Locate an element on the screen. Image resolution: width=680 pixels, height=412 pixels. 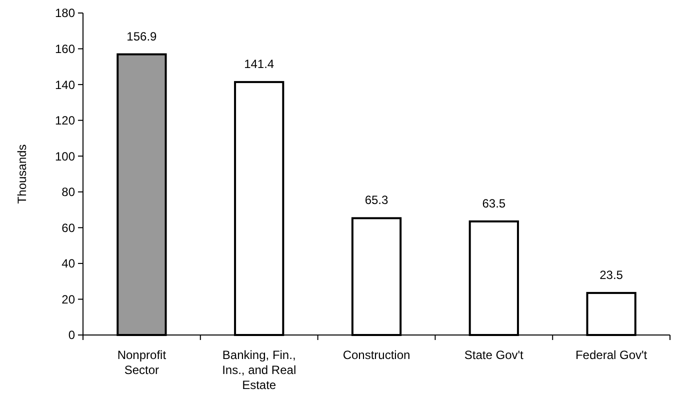
y-tick-label: 100 is located at coordinates (65, 156).